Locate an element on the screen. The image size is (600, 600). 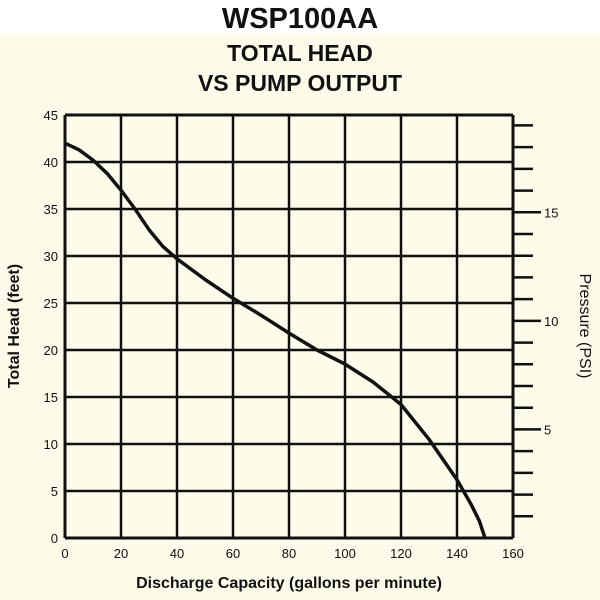
x-tick-label: 80 is located at coordinates (289, 553).